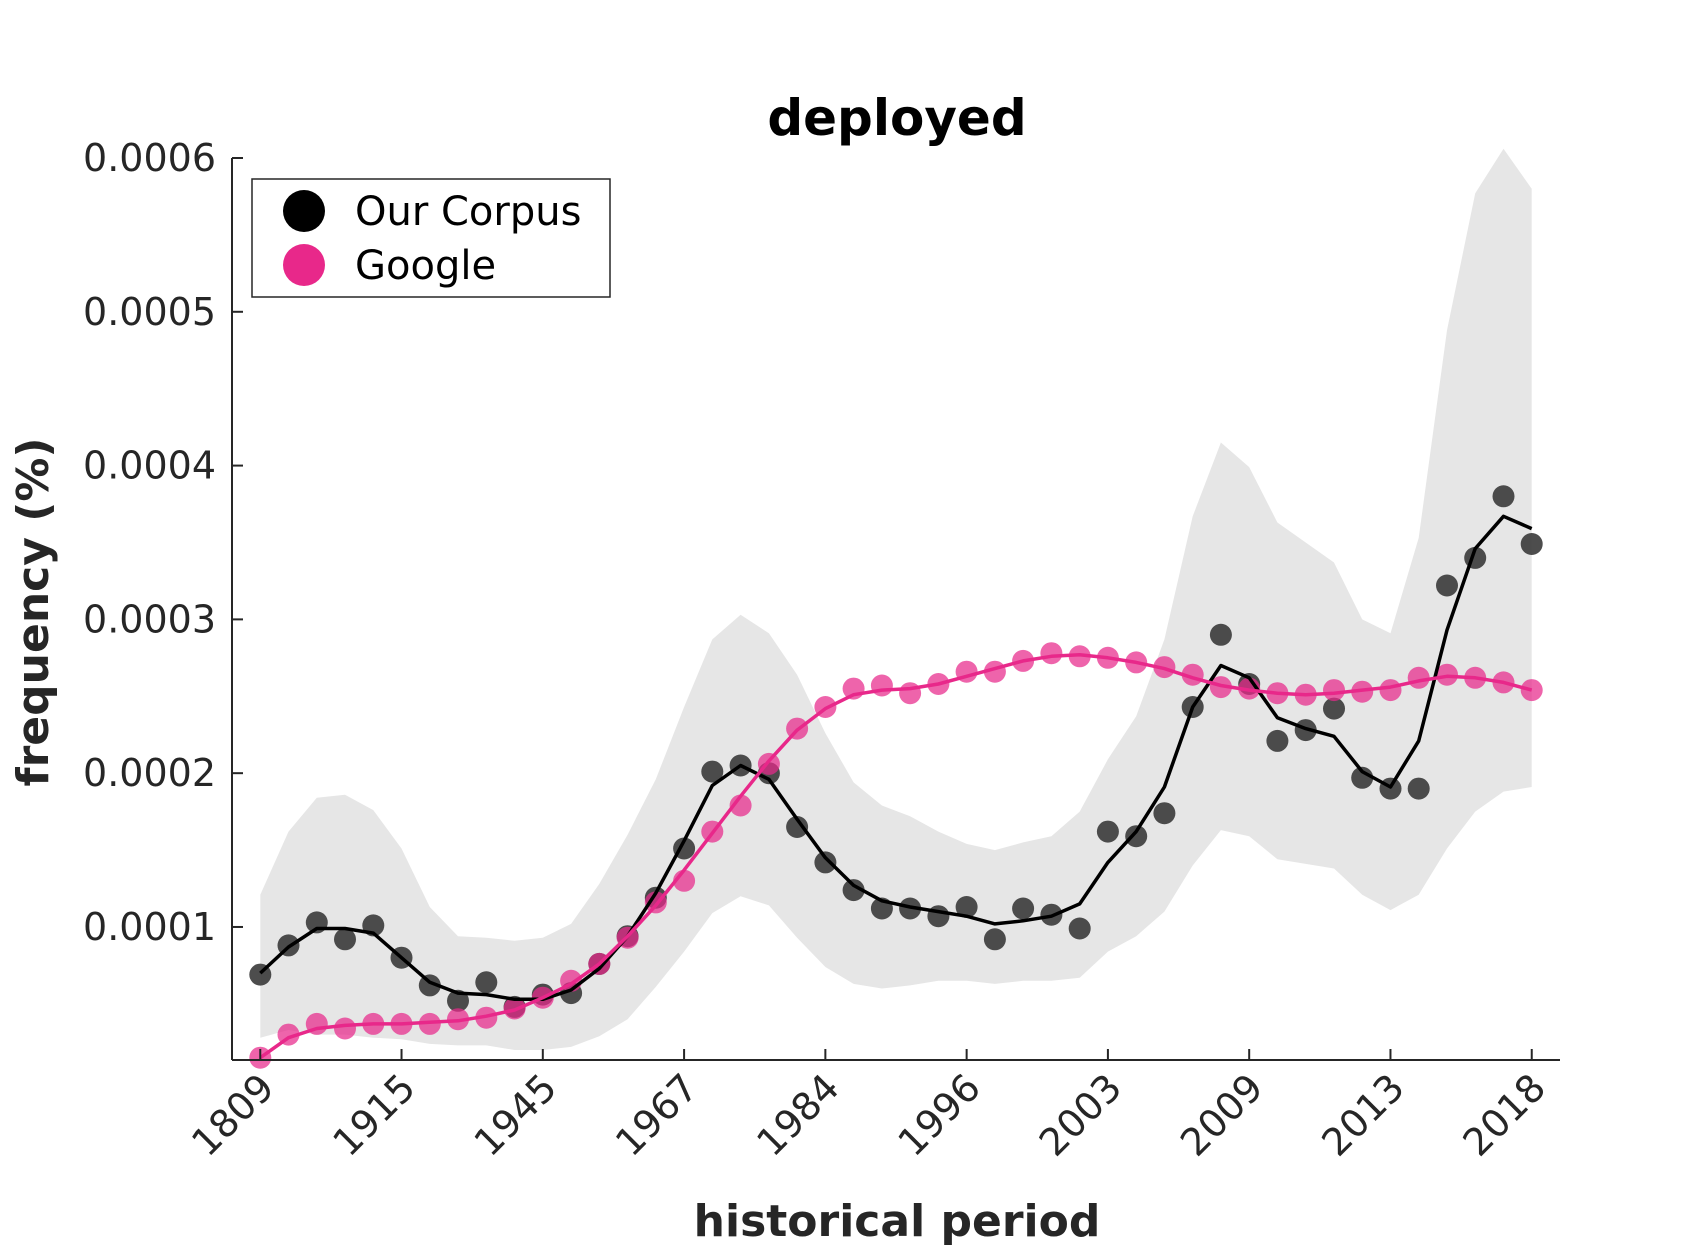 This screenshot has height=1246, width=1700. I want to click on y-tick-label: 0.0002, so click(149, 773).